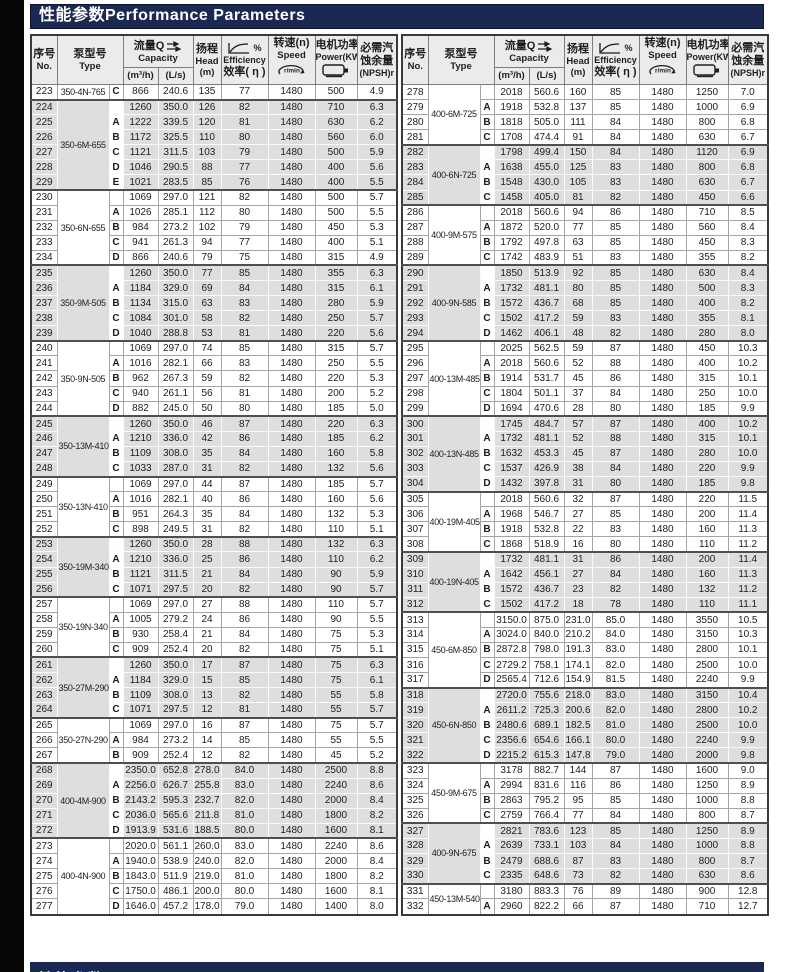 Image resolution: width=790 pixels, height=972 pixels. What do you see at coordinates (707, 167) in the screenshot?
I see `cell-power: 800` at bounding box center [707, 167].